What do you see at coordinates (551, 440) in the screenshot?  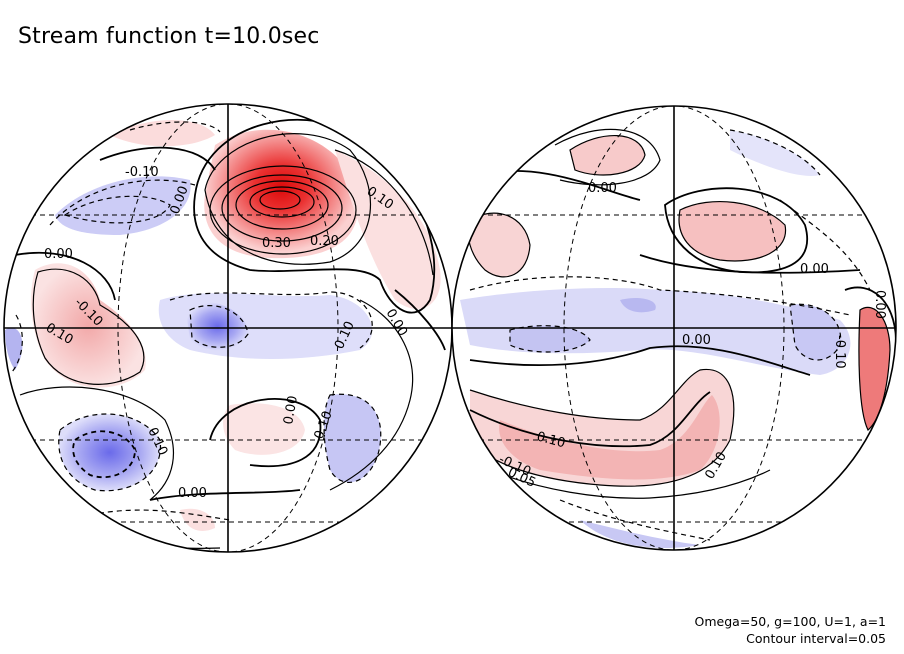 I see `contour-label: 0.10` at bounding box center [551, 440].